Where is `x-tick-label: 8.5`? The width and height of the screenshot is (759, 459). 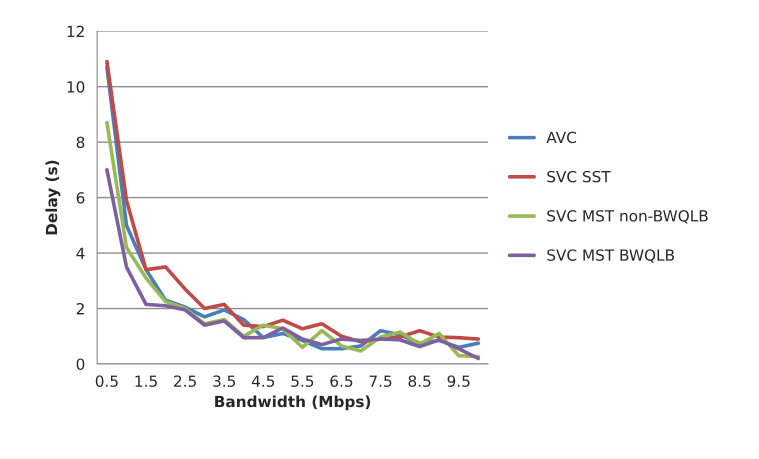
x-tick-label: 8.5 is located at coordinates (419, 381).